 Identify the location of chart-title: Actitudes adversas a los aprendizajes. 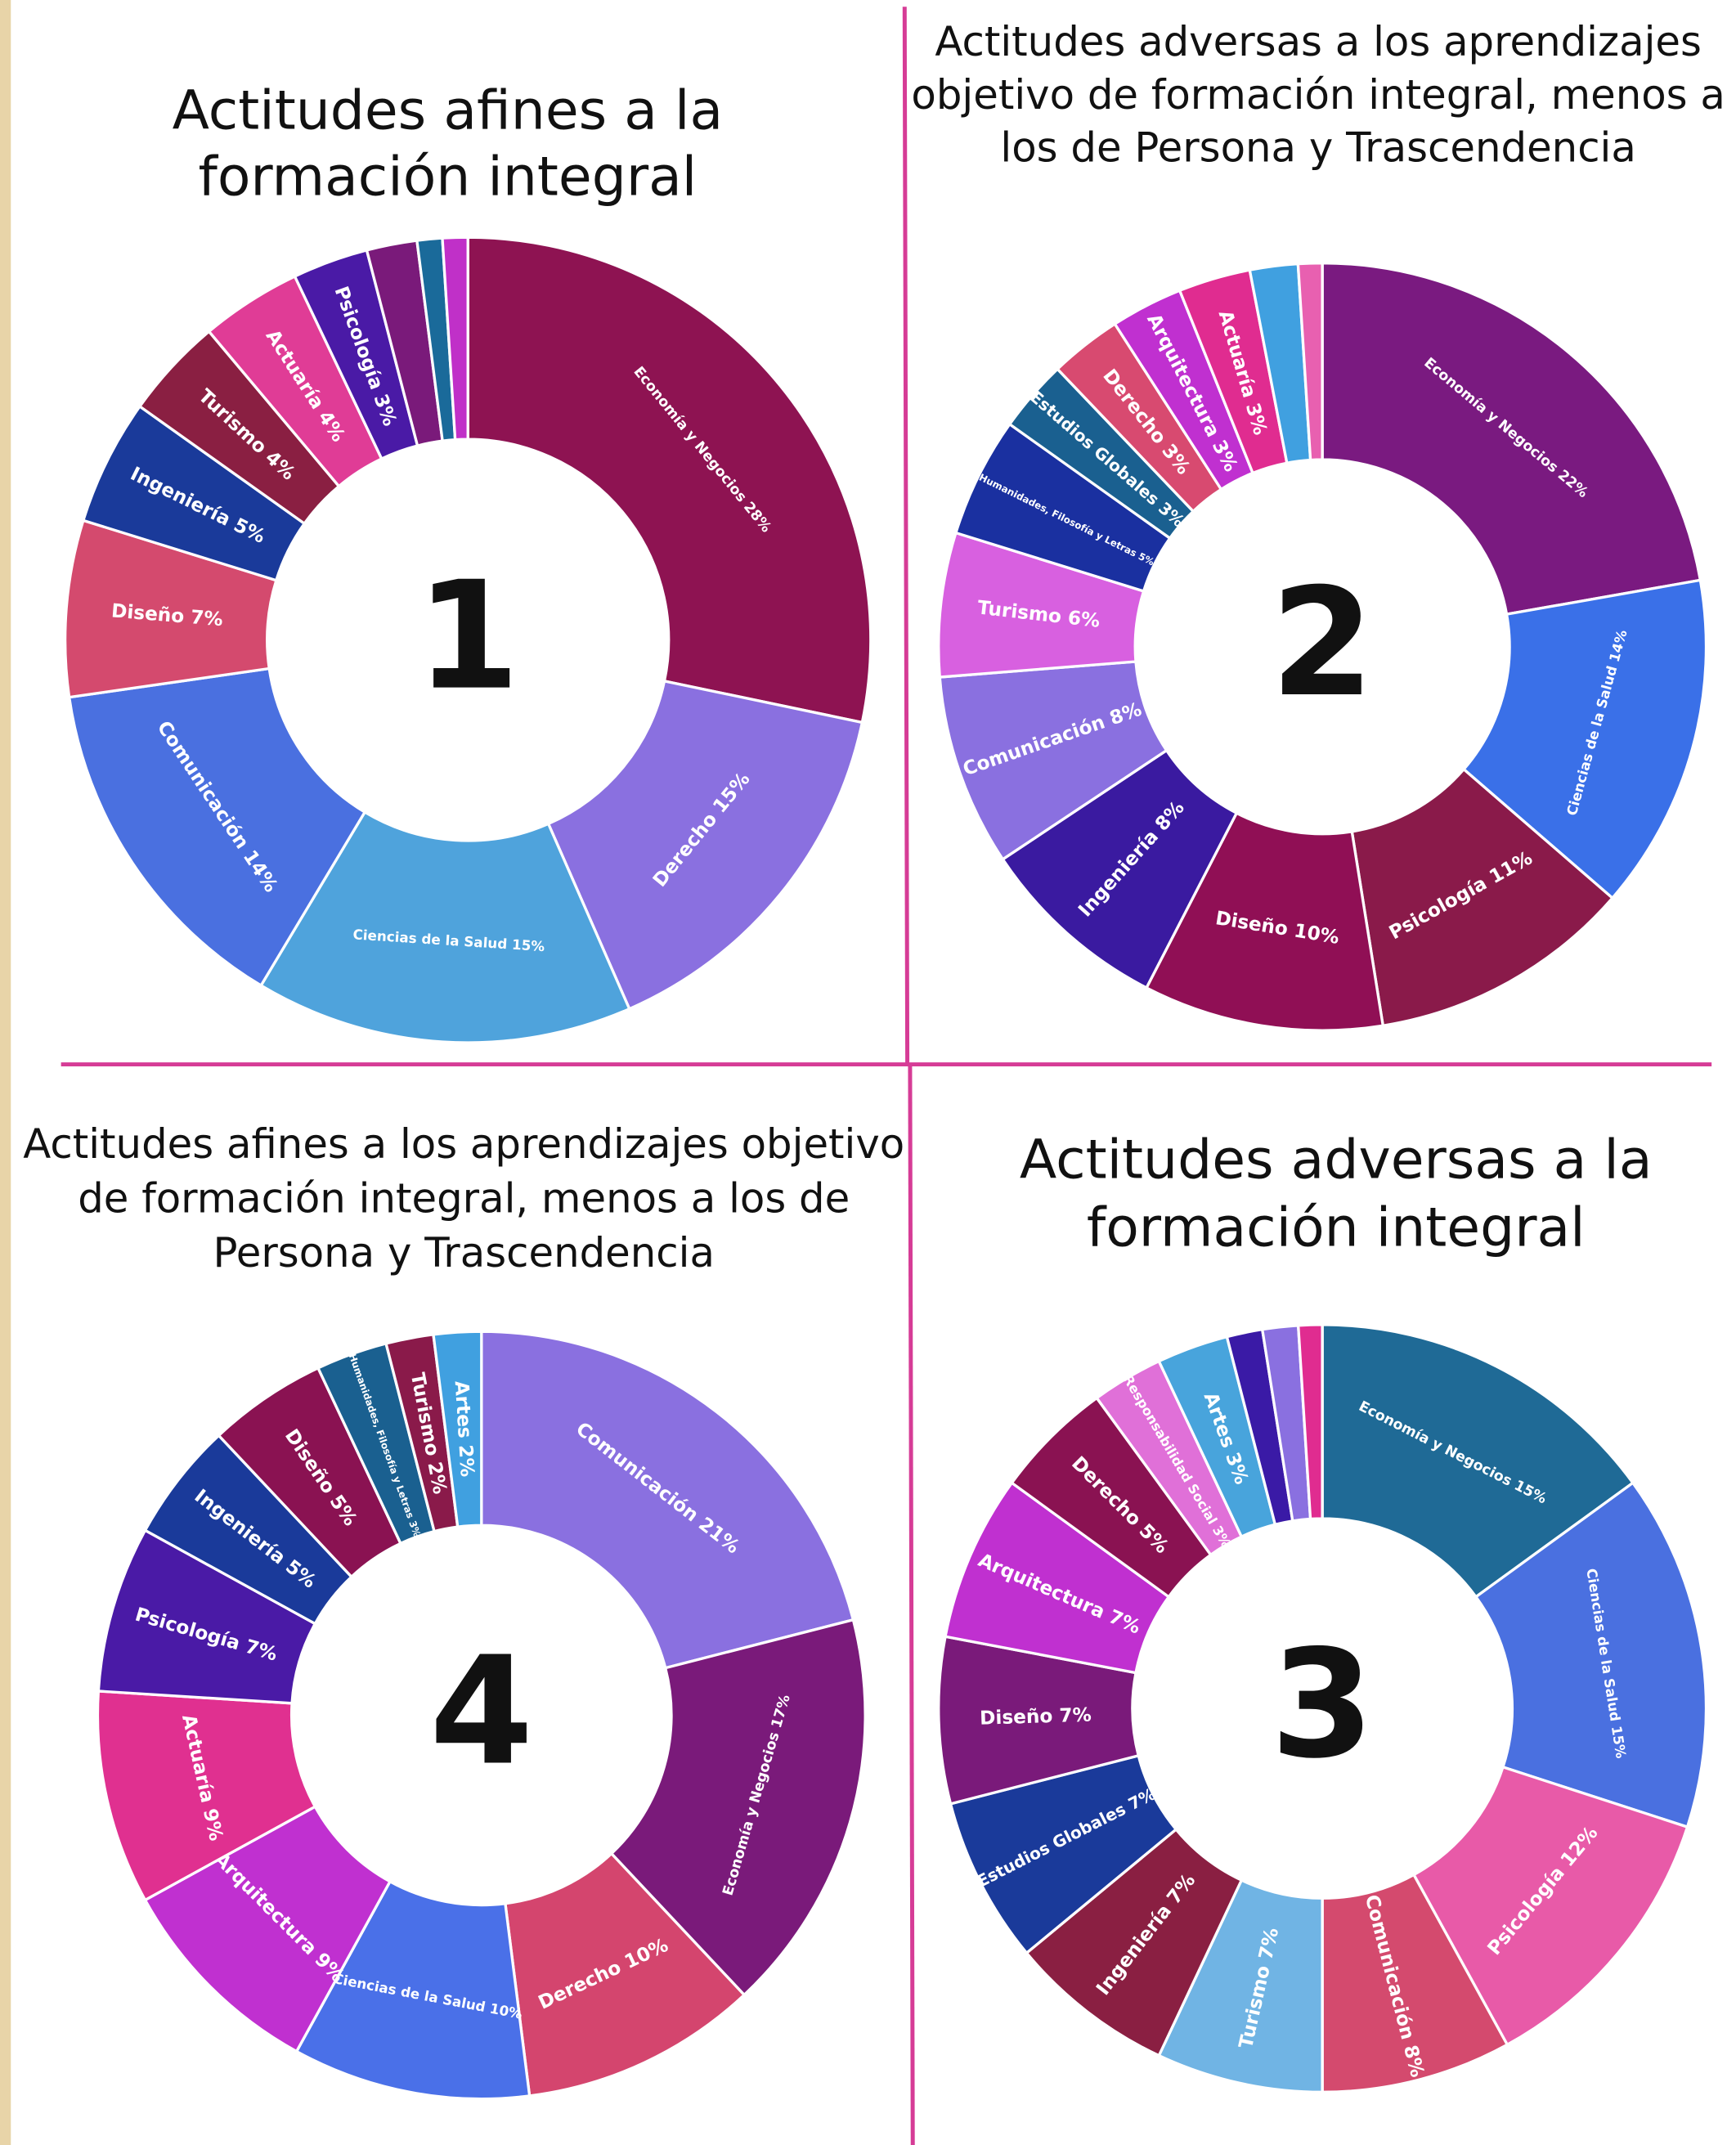
(1318, 41).